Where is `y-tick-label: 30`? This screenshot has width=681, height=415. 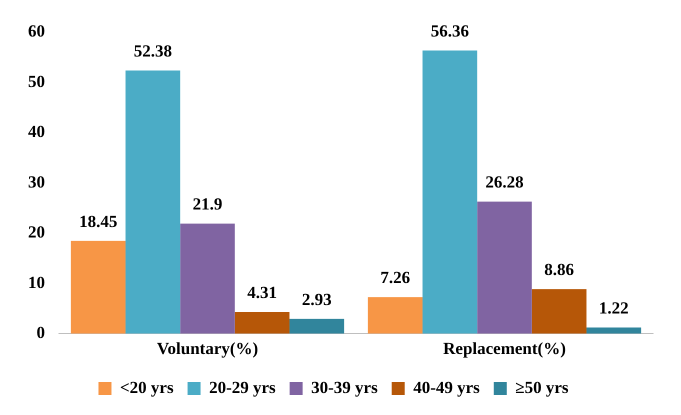 y-tick-label: 30 is located at coordinates (36, 182).